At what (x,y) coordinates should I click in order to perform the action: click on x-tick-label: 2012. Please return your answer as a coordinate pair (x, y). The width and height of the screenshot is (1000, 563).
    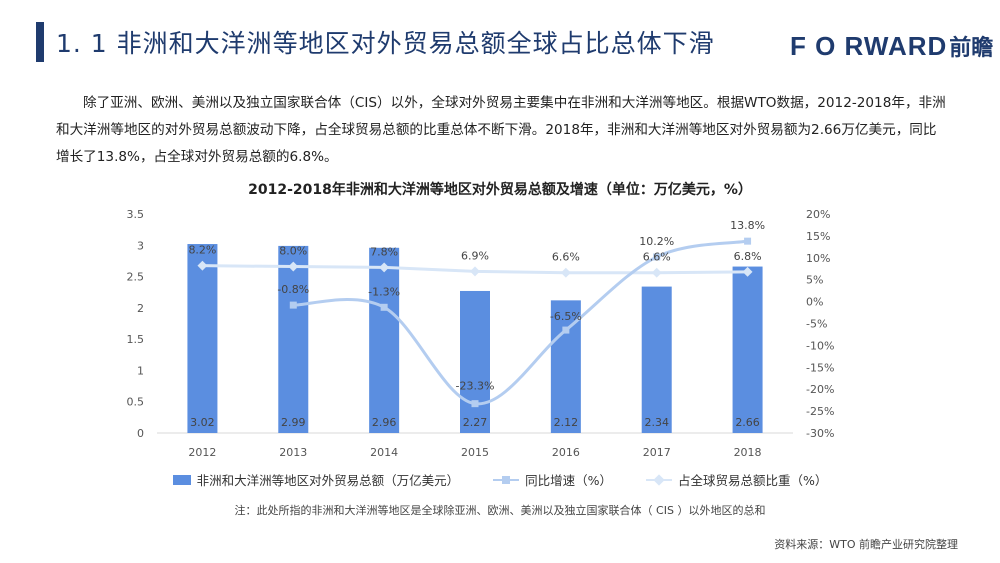
    Looking at the image, I should click on (202, 452).